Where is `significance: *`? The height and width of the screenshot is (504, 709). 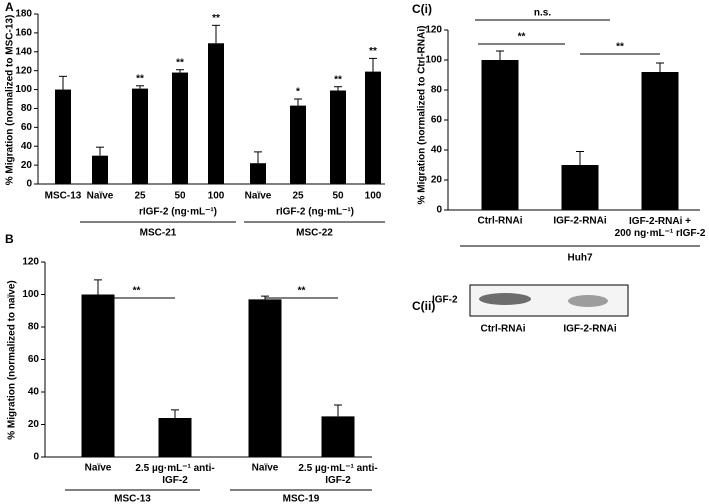 significance: * is located at coordinates (298, 92).